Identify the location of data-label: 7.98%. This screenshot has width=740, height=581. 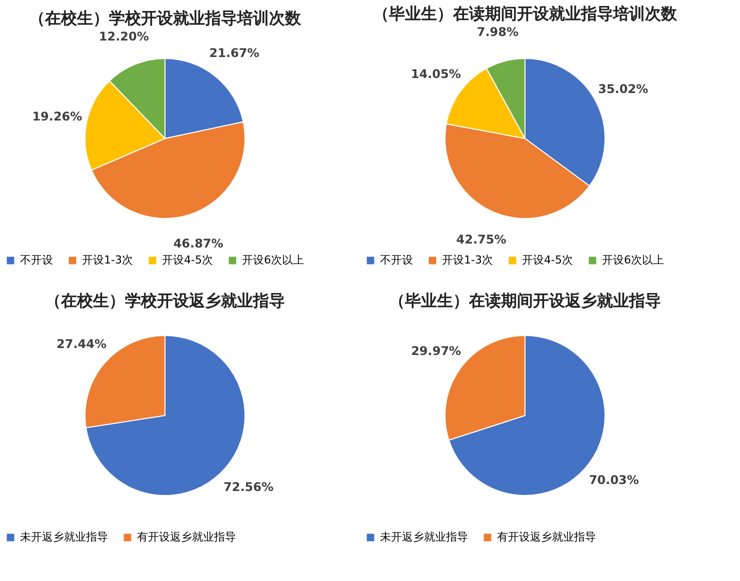
(497, 31).